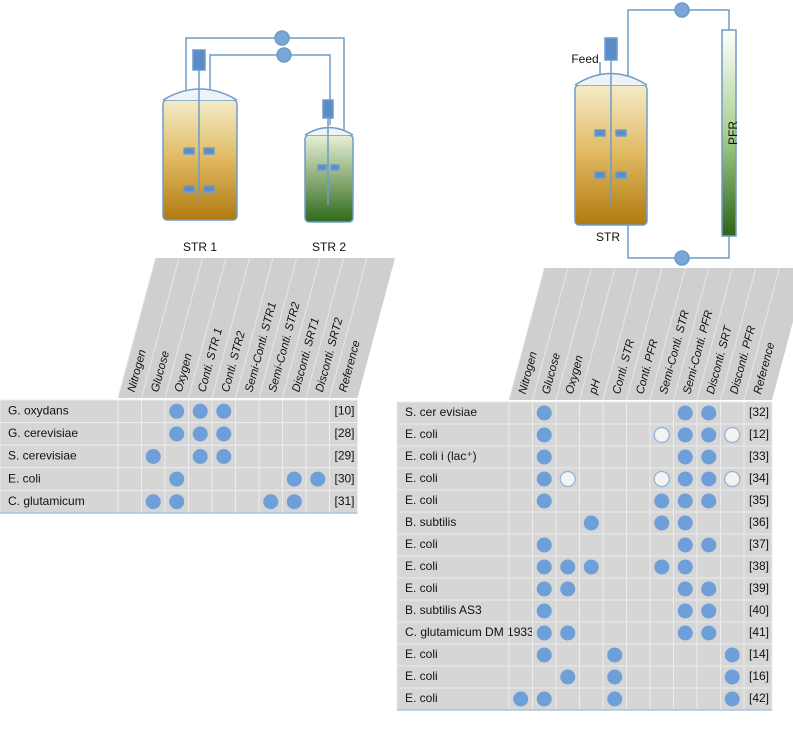  I want to click on reference: [30], so click(344, 478).